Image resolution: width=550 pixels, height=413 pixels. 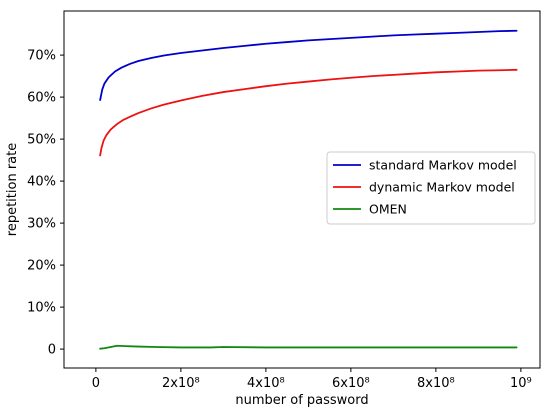 What do you see at coordinates (52, 350) in the screenshot?
I see `y-tick-label: 0` at bounding box center [52, 350].